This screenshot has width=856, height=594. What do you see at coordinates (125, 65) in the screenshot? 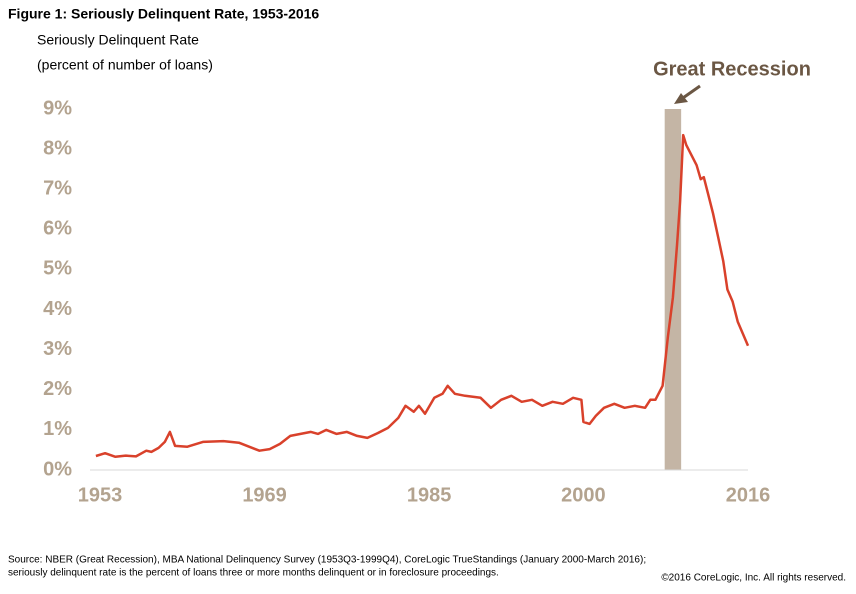
I see `y-axis-label: (percent of number of loans)` at bounding box center [125, 65].